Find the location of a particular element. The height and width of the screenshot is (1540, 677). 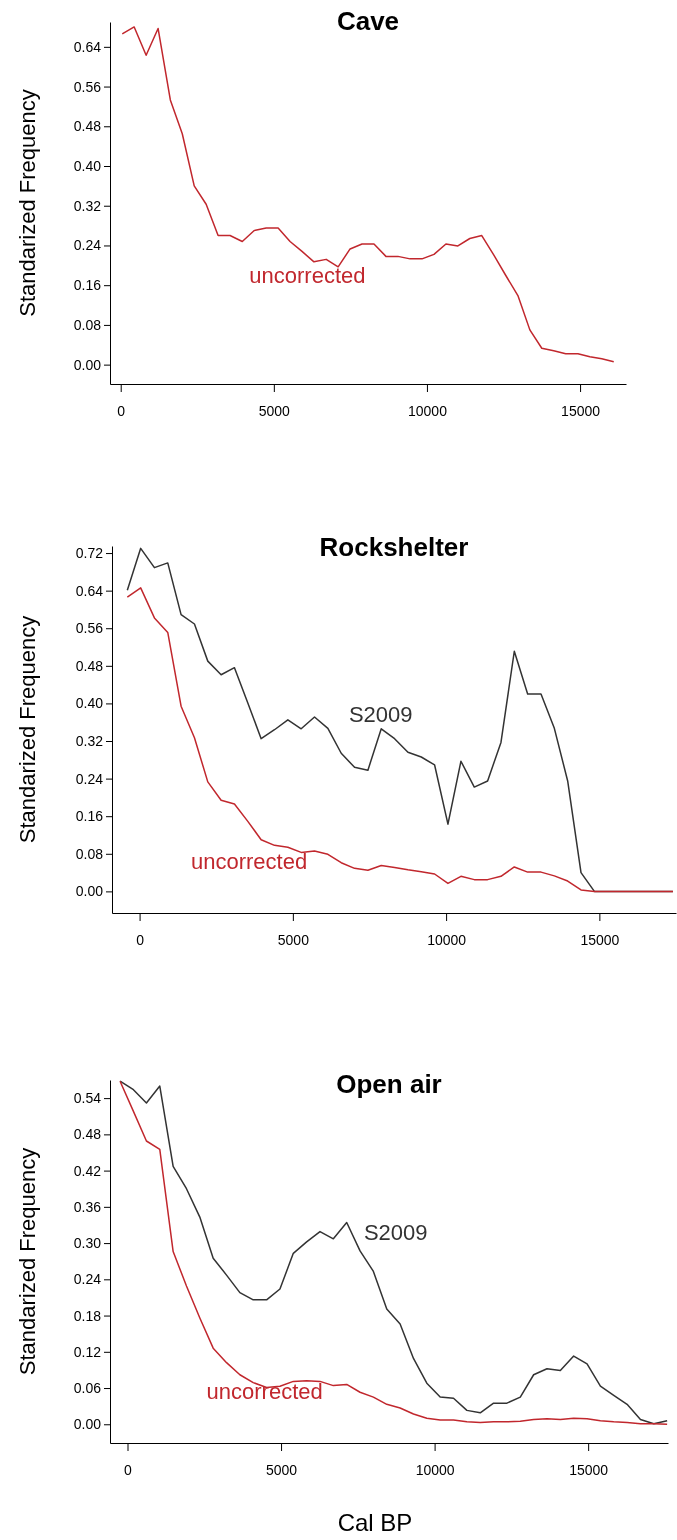

y-tick-label: 0.06 is located at coordinates (87, 1388).